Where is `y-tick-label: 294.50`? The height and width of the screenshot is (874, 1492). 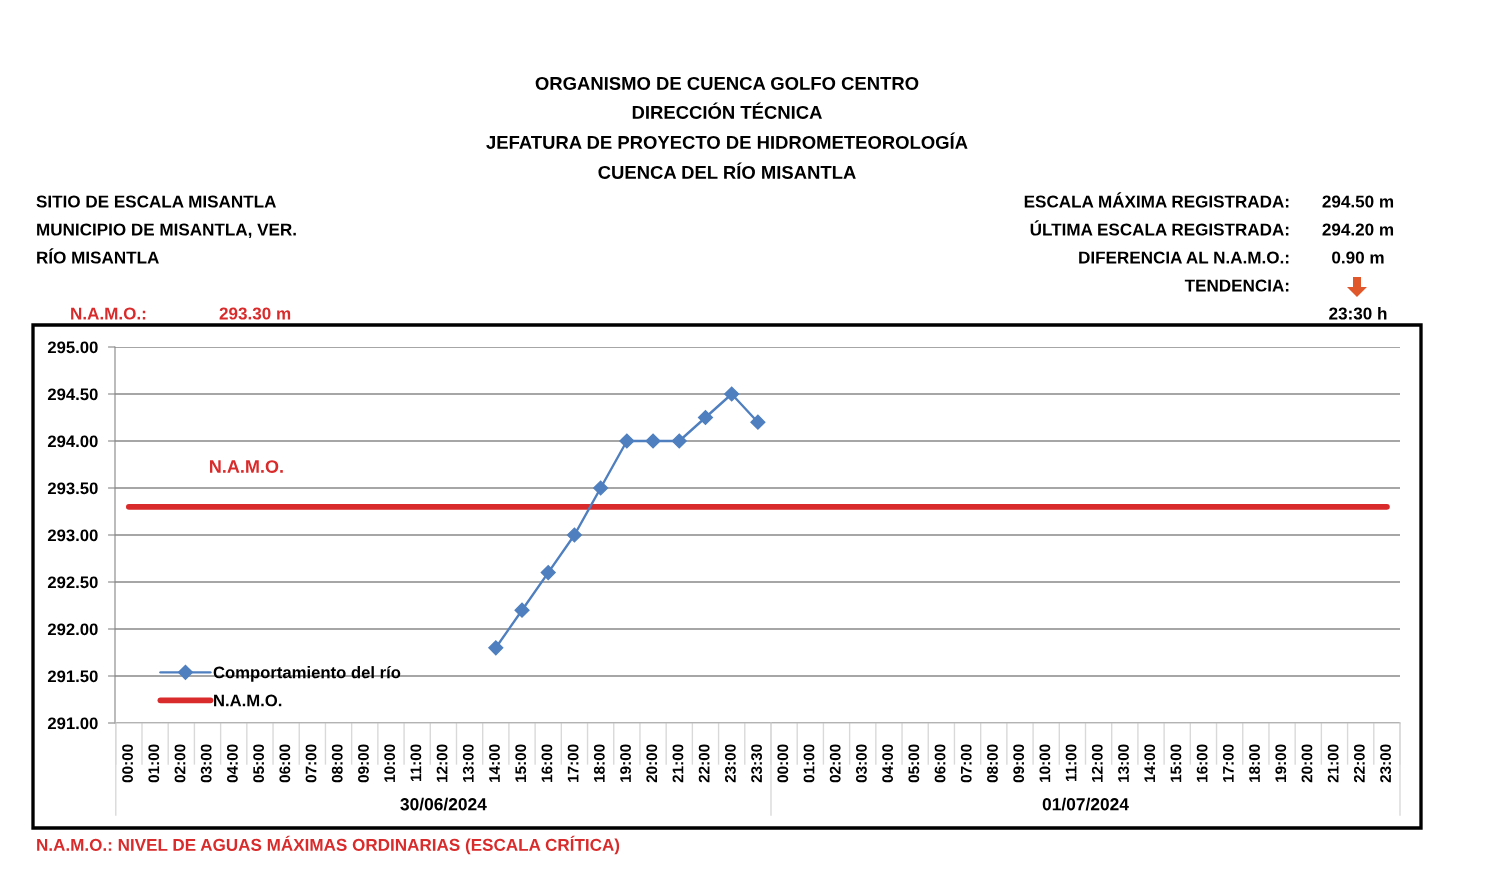 y-tick-label: 294.50 is located at coordinates (72, 394).